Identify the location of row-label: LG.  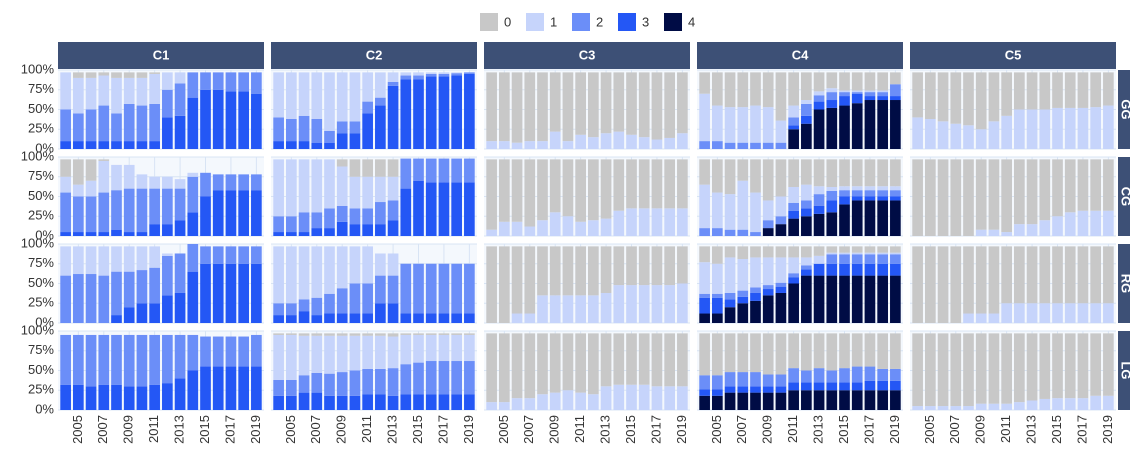
(1124, 370).